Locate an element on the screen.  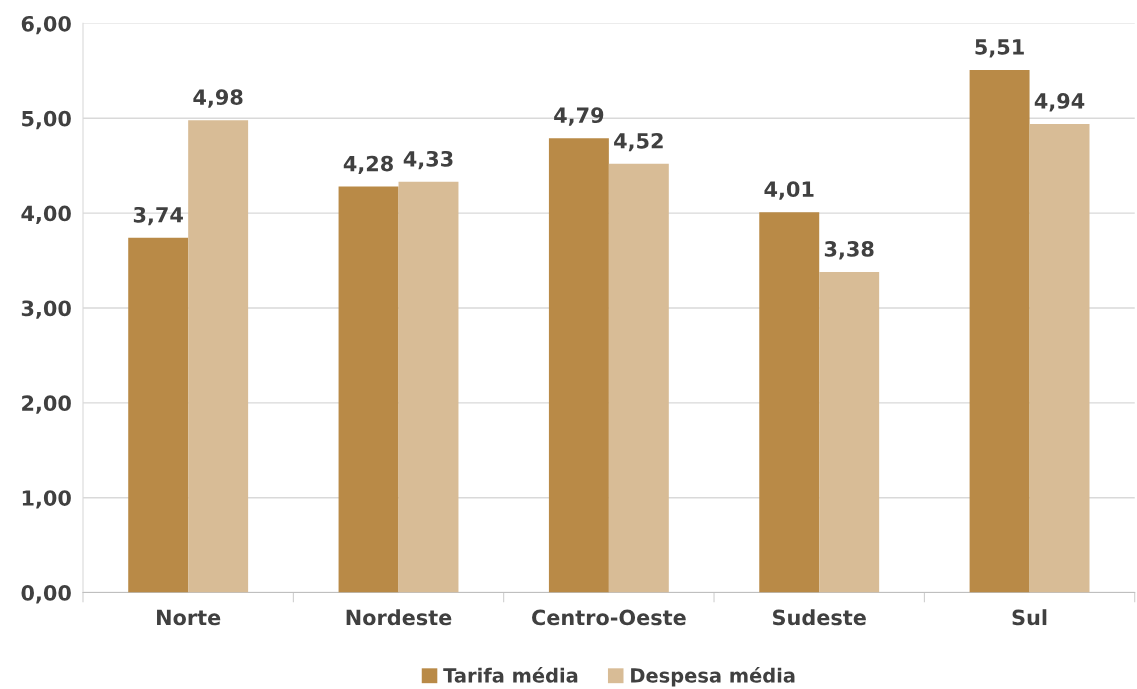
data-label: 4,28 is located at coordinates (368, 165).